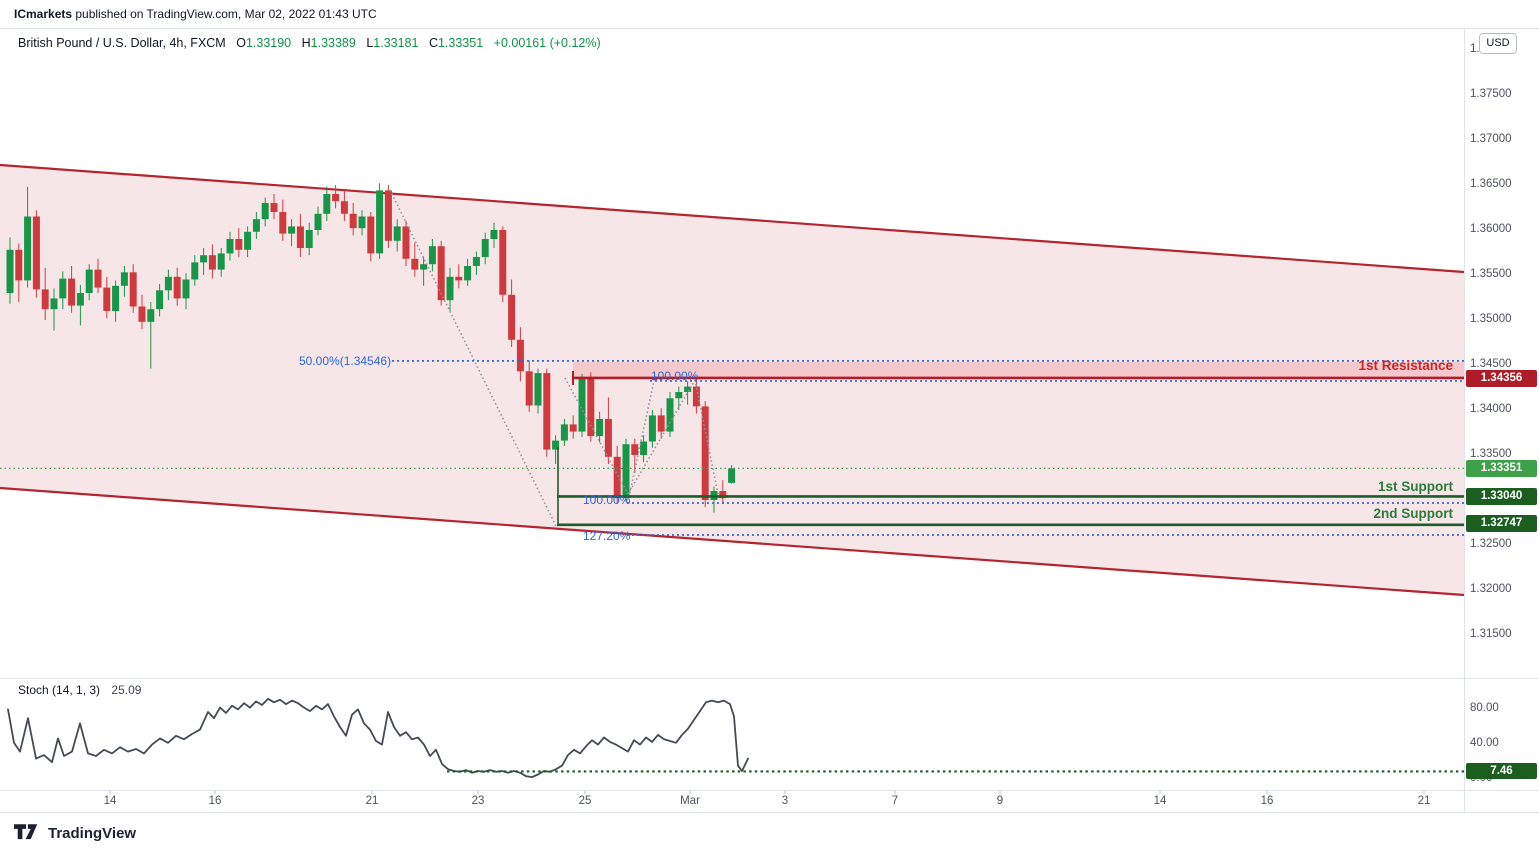 The image size is (1539, 853). I want to click on stoch-current-value: 25.09, so click(126, 690).